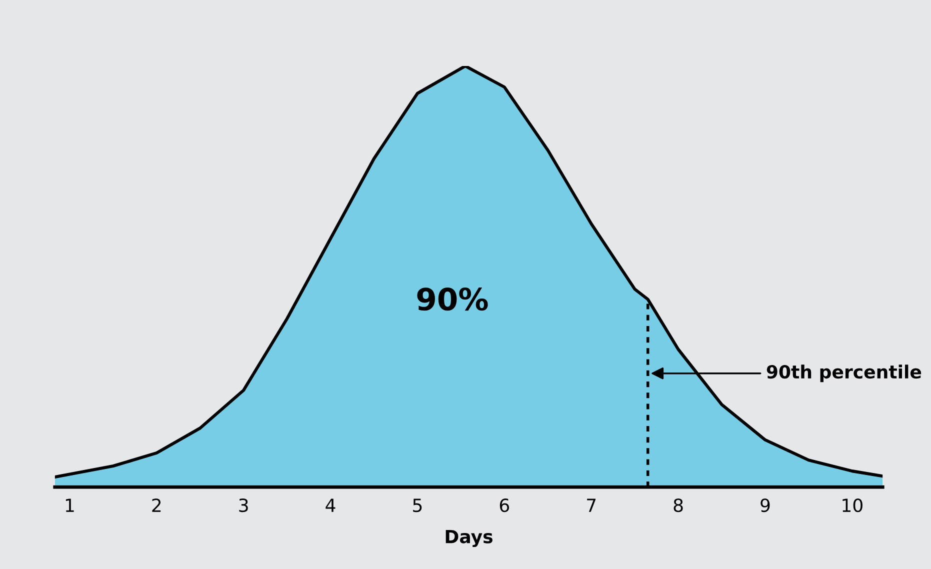 The image size is (931, 569). I want to click on x-axis-title: Days, so click(469, 539).